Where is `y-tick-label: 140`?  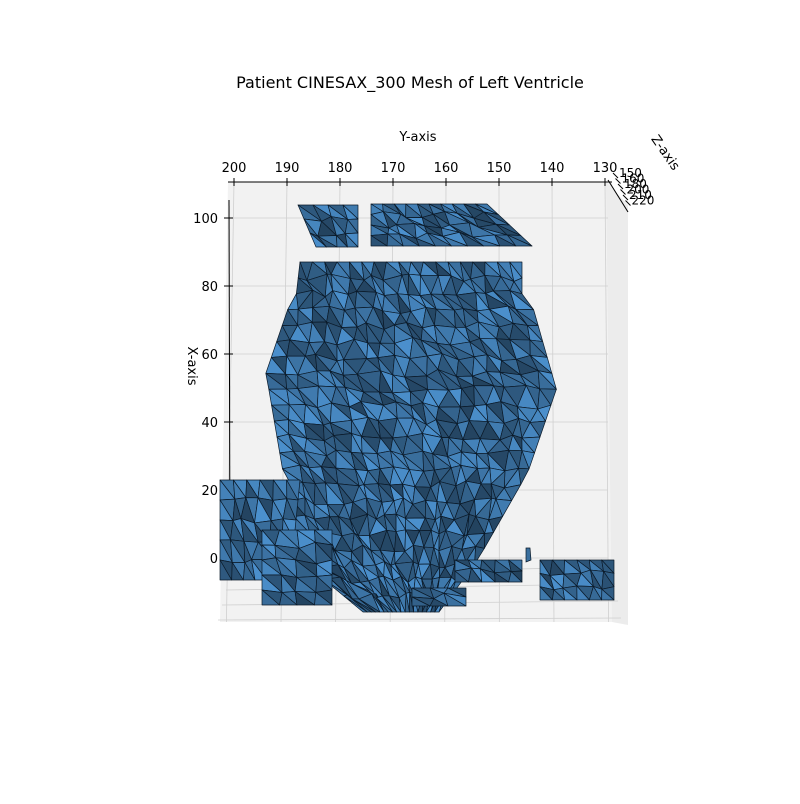 y-tick-label: 140 is located at coordinates (552, 168).